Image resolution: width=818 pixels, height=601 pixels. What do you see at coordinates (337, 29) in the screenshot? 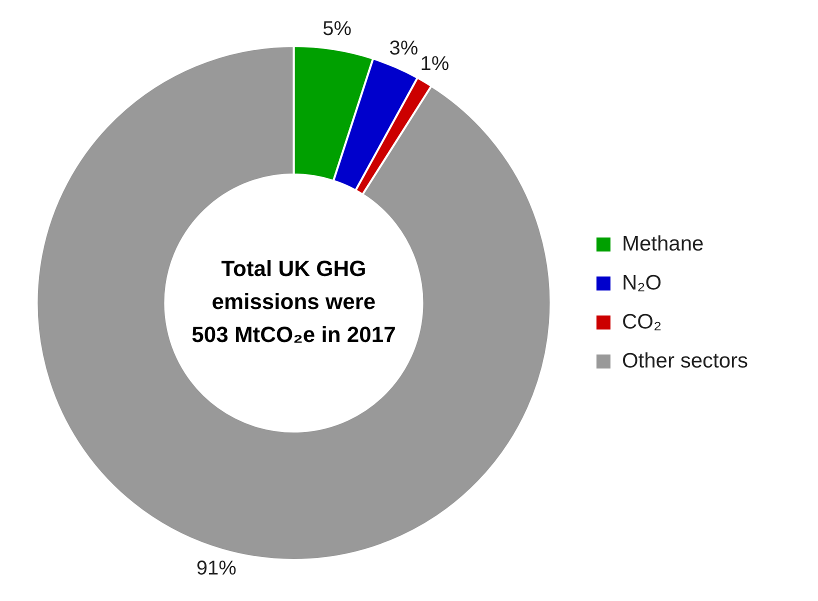
I see `data-label: 5%` at bounding box center [337, 29].